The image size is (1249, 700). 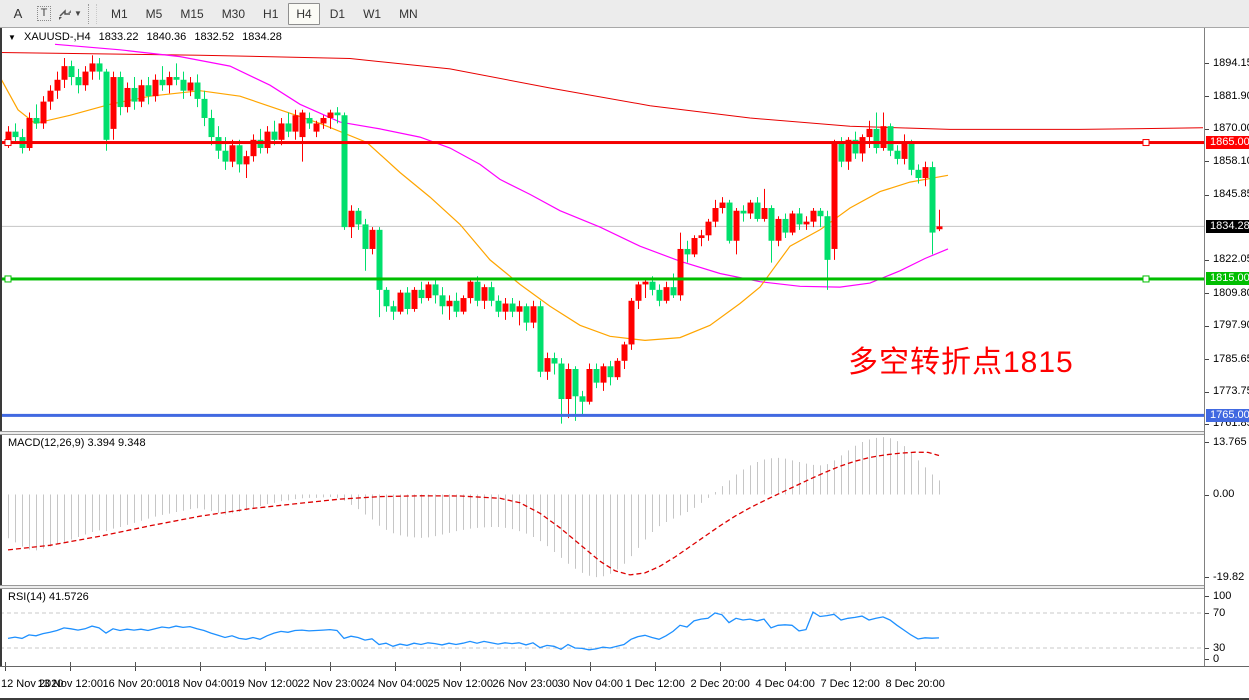 What do you see at coordinates (1, 348) in the screenshot?
I see `window-left-border` at bounding box center [1, 348].